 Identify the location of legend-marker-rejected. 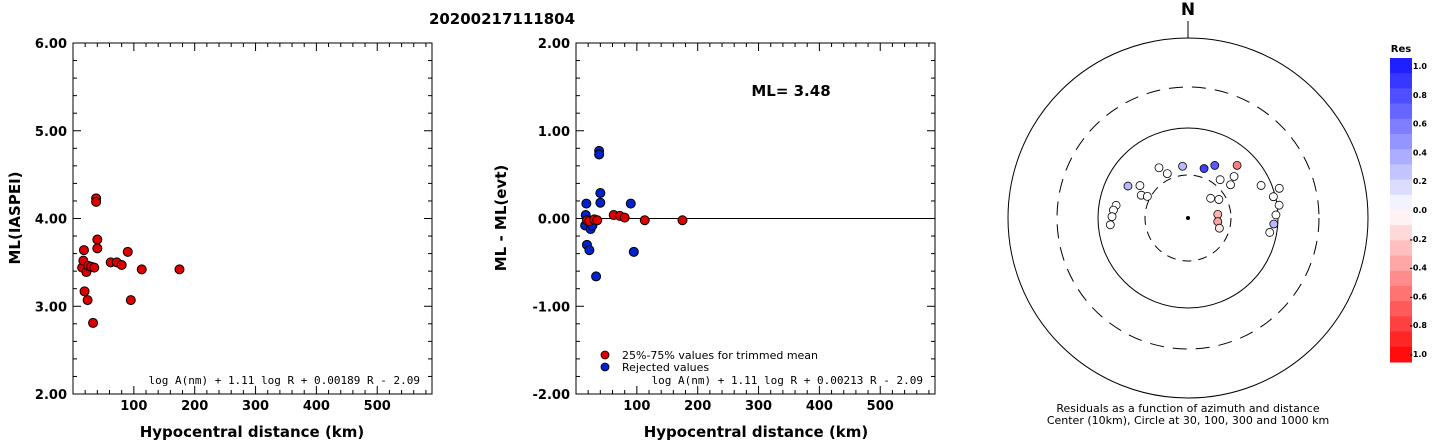
(605, 367).